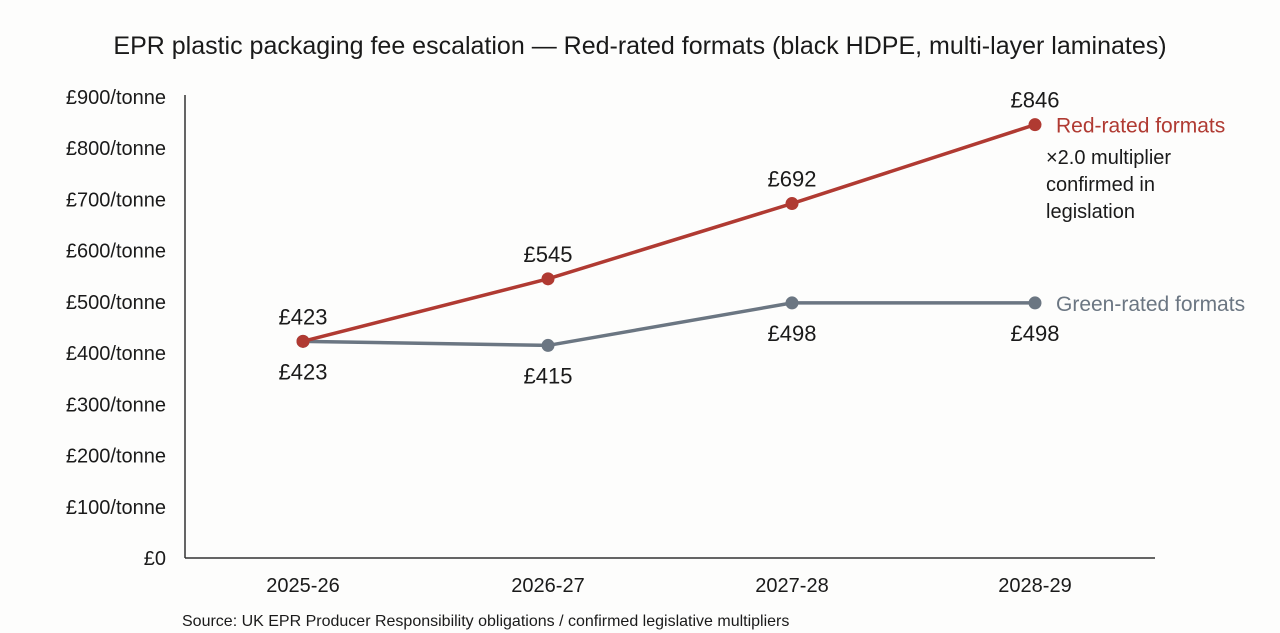 This screenshot has height=633, width=1280. What do you see at coordinates (302, 586) in the screenshot?
I see `x-tick-label: 2025-26` at bounding box center [302, 586].